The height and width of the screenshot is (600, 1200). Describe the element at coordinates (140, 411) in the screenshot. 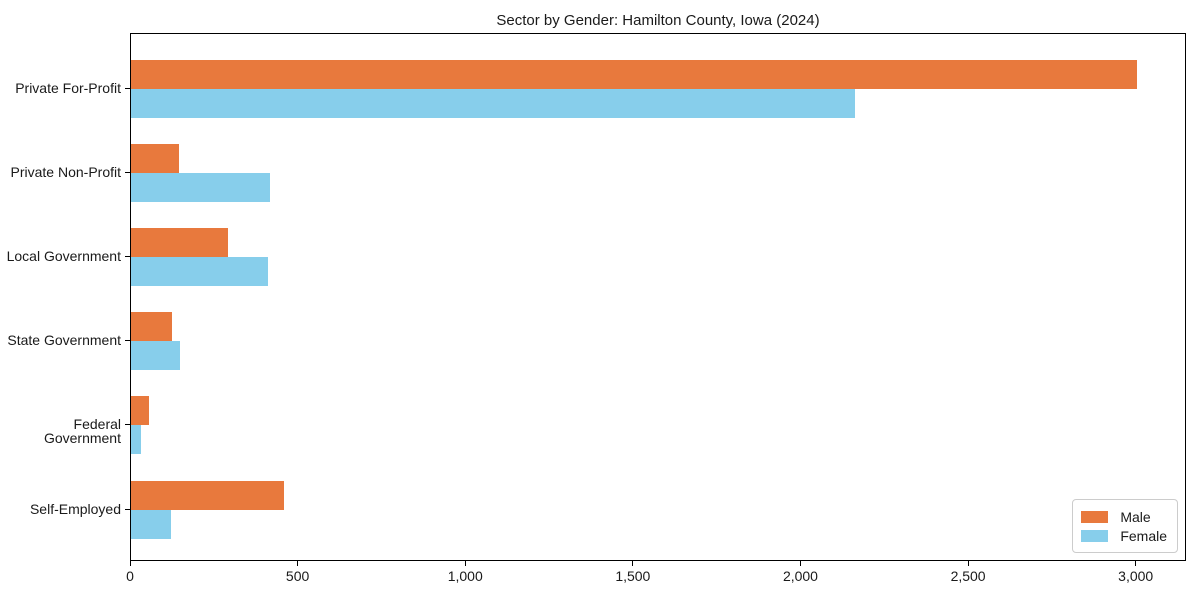

I see `bar-male-federal-government` at that location.